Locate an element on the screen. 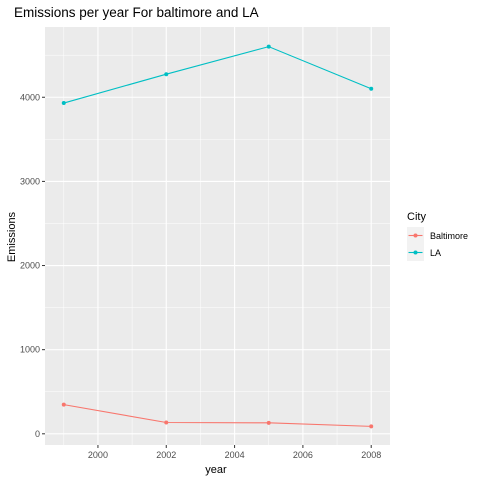  y-tick-labels: 0 1000 2000 3000 4000 is located at coordinates (30, 265).